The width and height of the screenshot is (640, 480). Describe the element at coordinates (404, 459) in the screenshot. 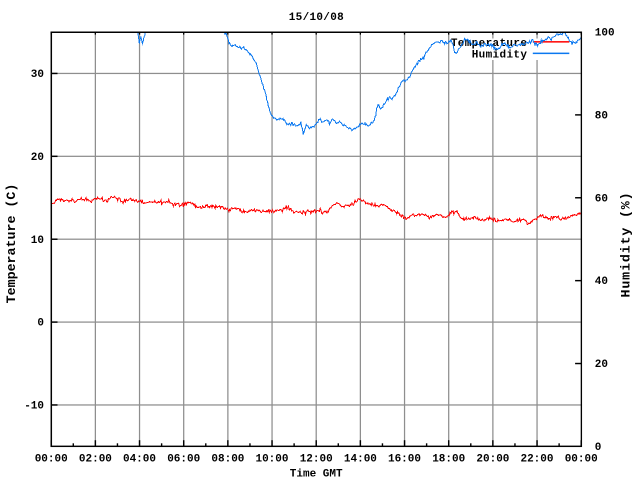

I see `svg-text: 16:00` at that location.